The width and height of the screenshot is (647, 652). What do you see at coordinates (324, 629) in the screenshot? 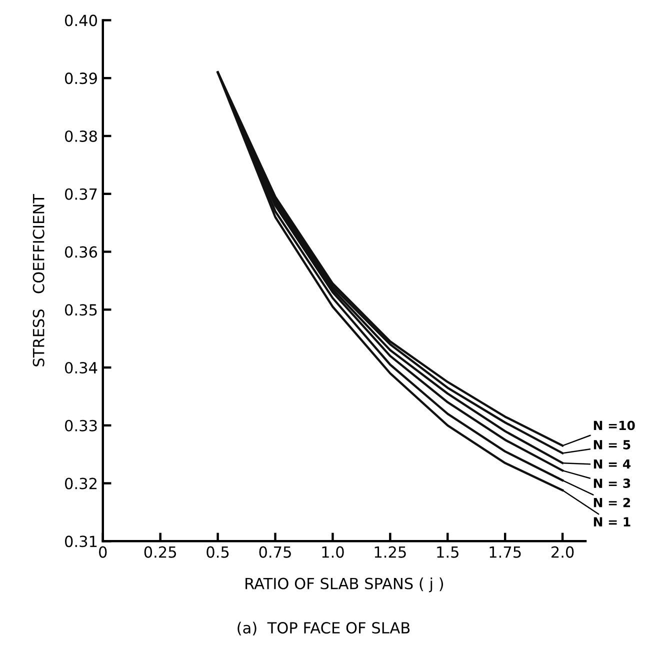
I see `text: (a) TOP FACE OF SLAB` at bounding box center [324, 629].